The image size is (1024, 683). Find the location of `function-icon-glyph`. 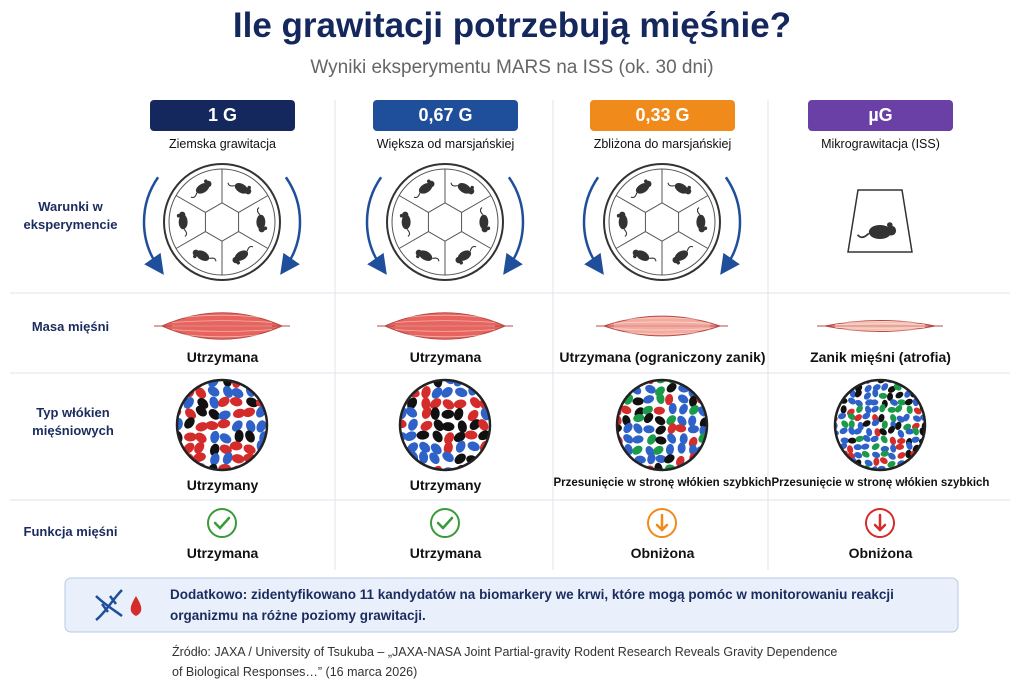

function-icon-glyph is located at coordinates (662, 522).